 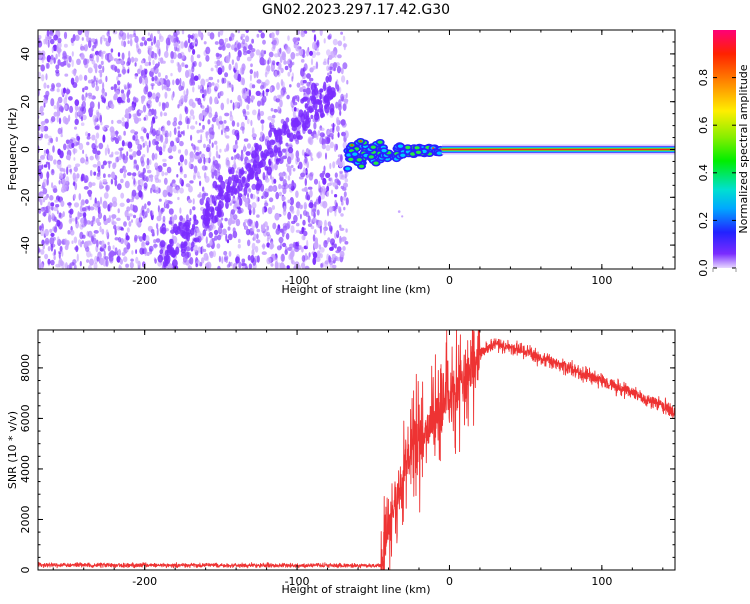 What do you see at coordinates (417, 148) in the screenshot?
I see `blob-inner` at bounding box center [417, 148].